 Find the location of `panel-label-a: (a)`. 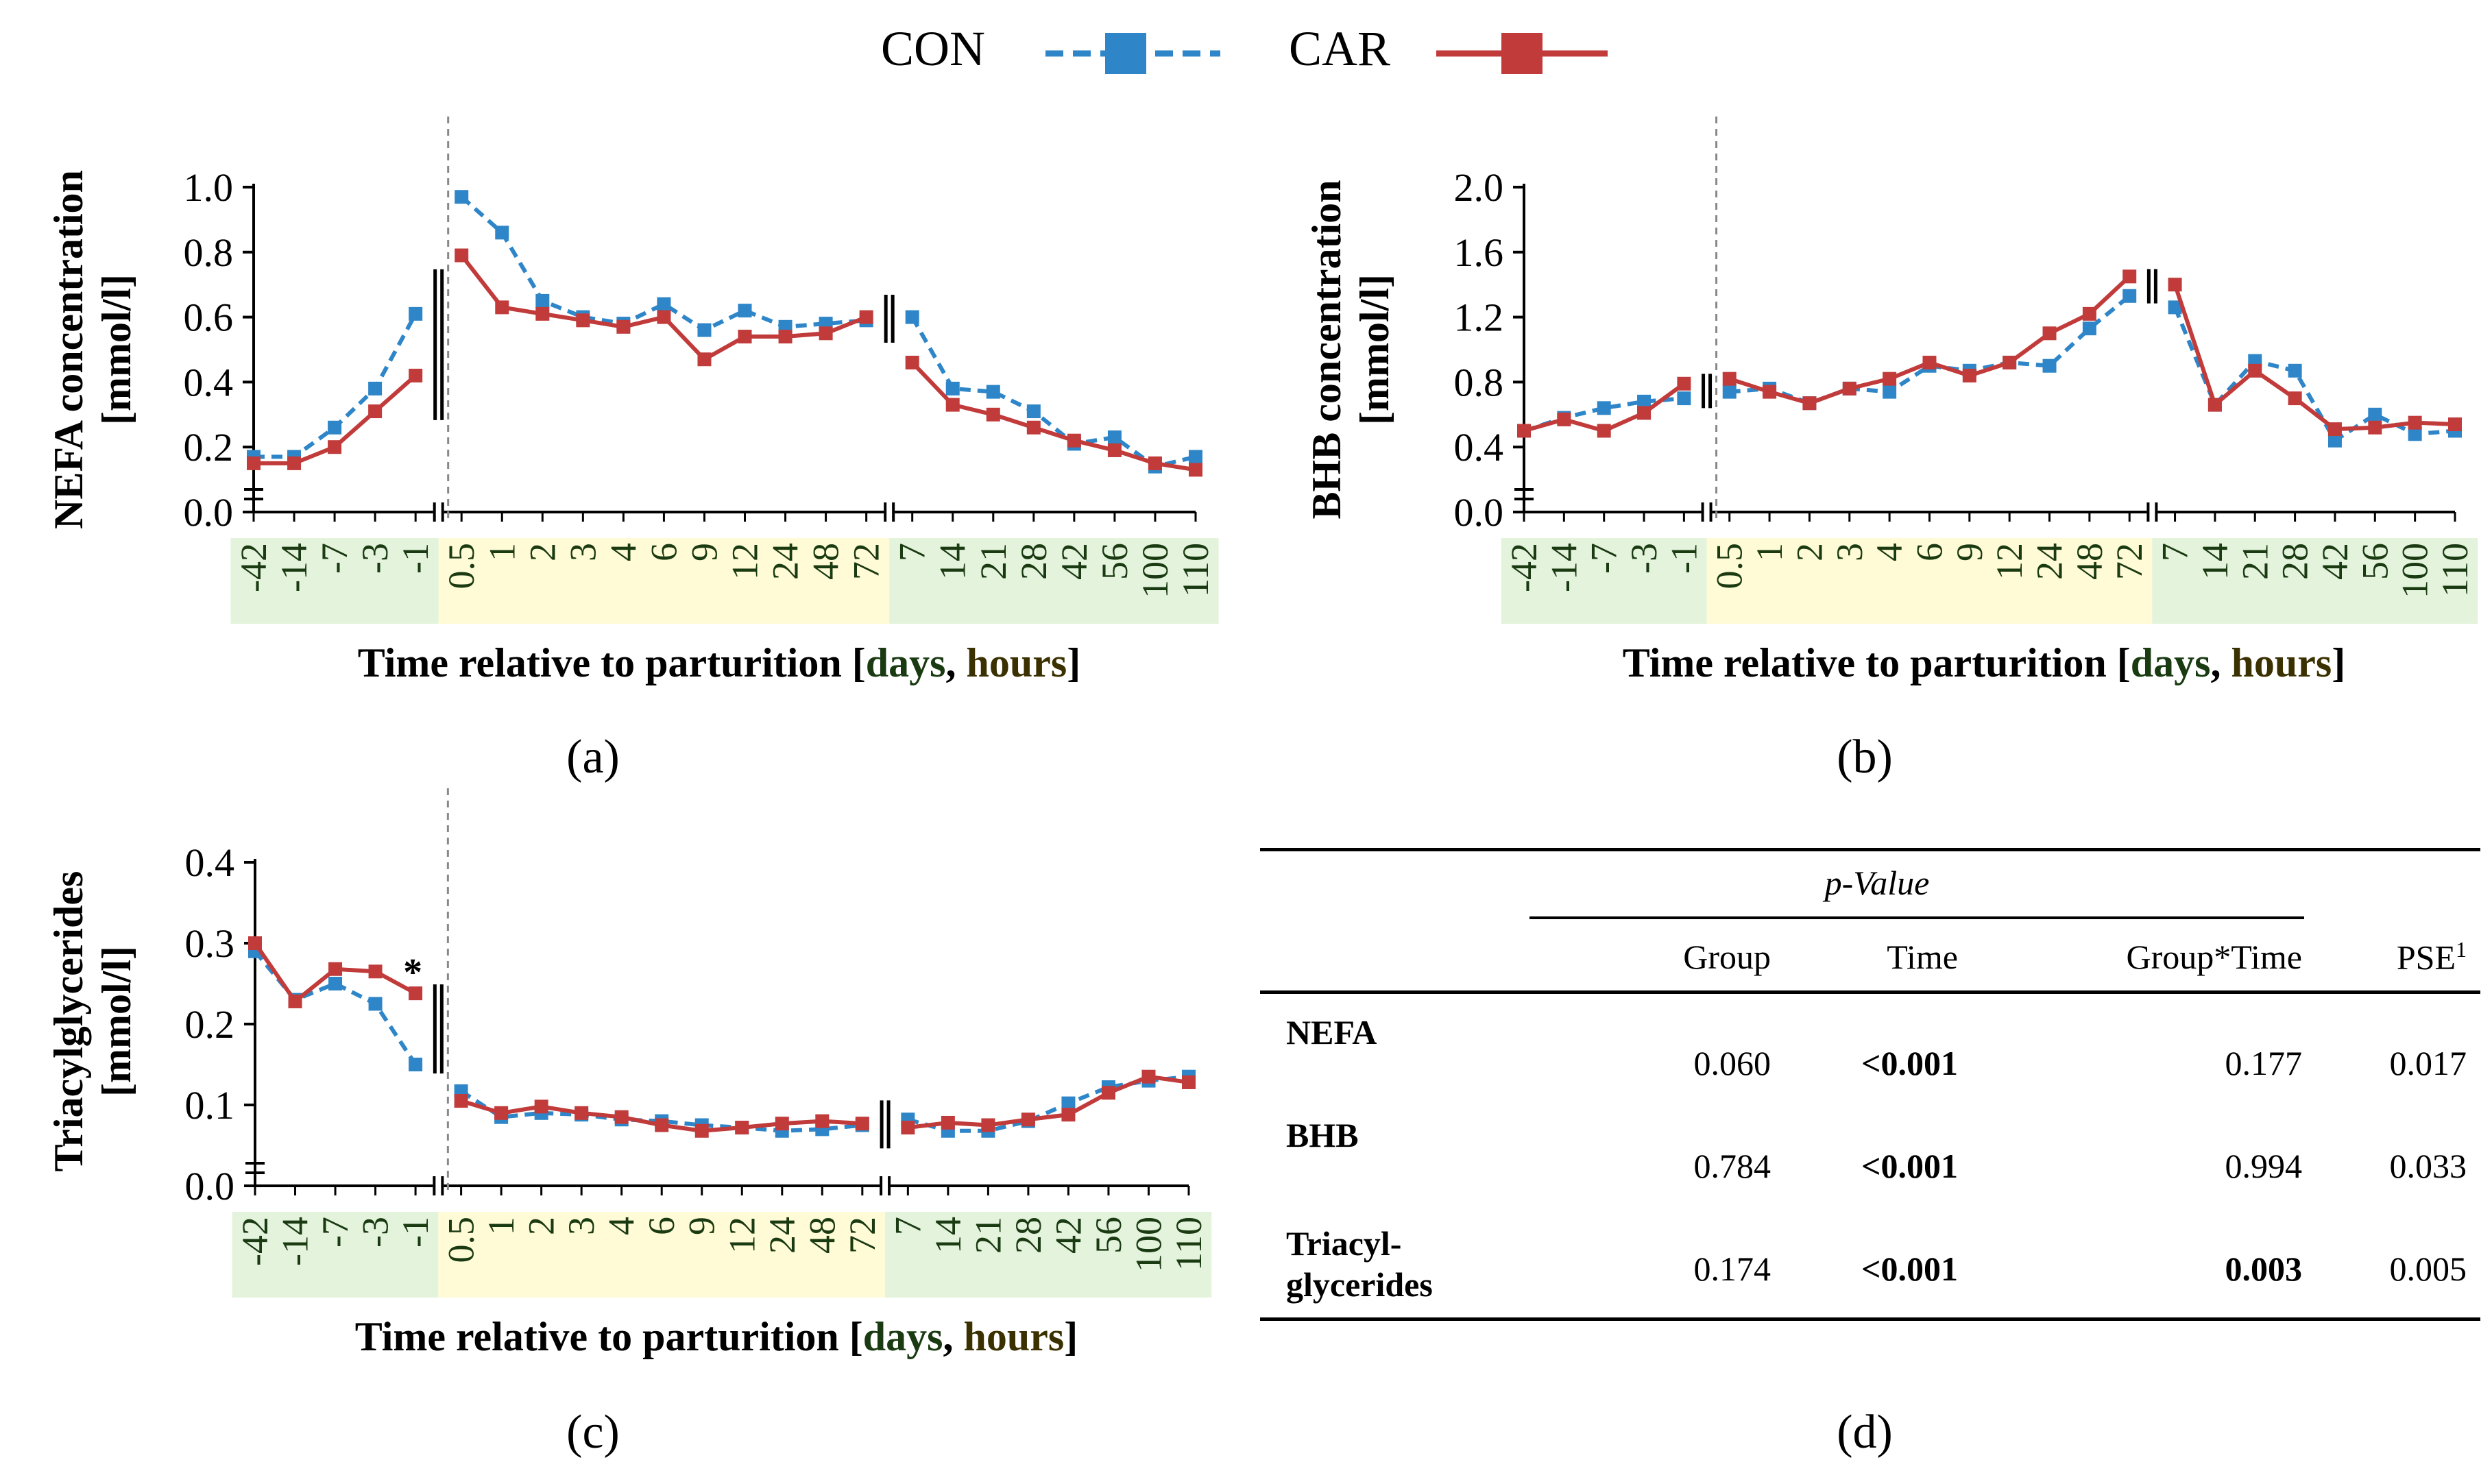

panel-label-a: (a) is located at coordinates (593, 757).